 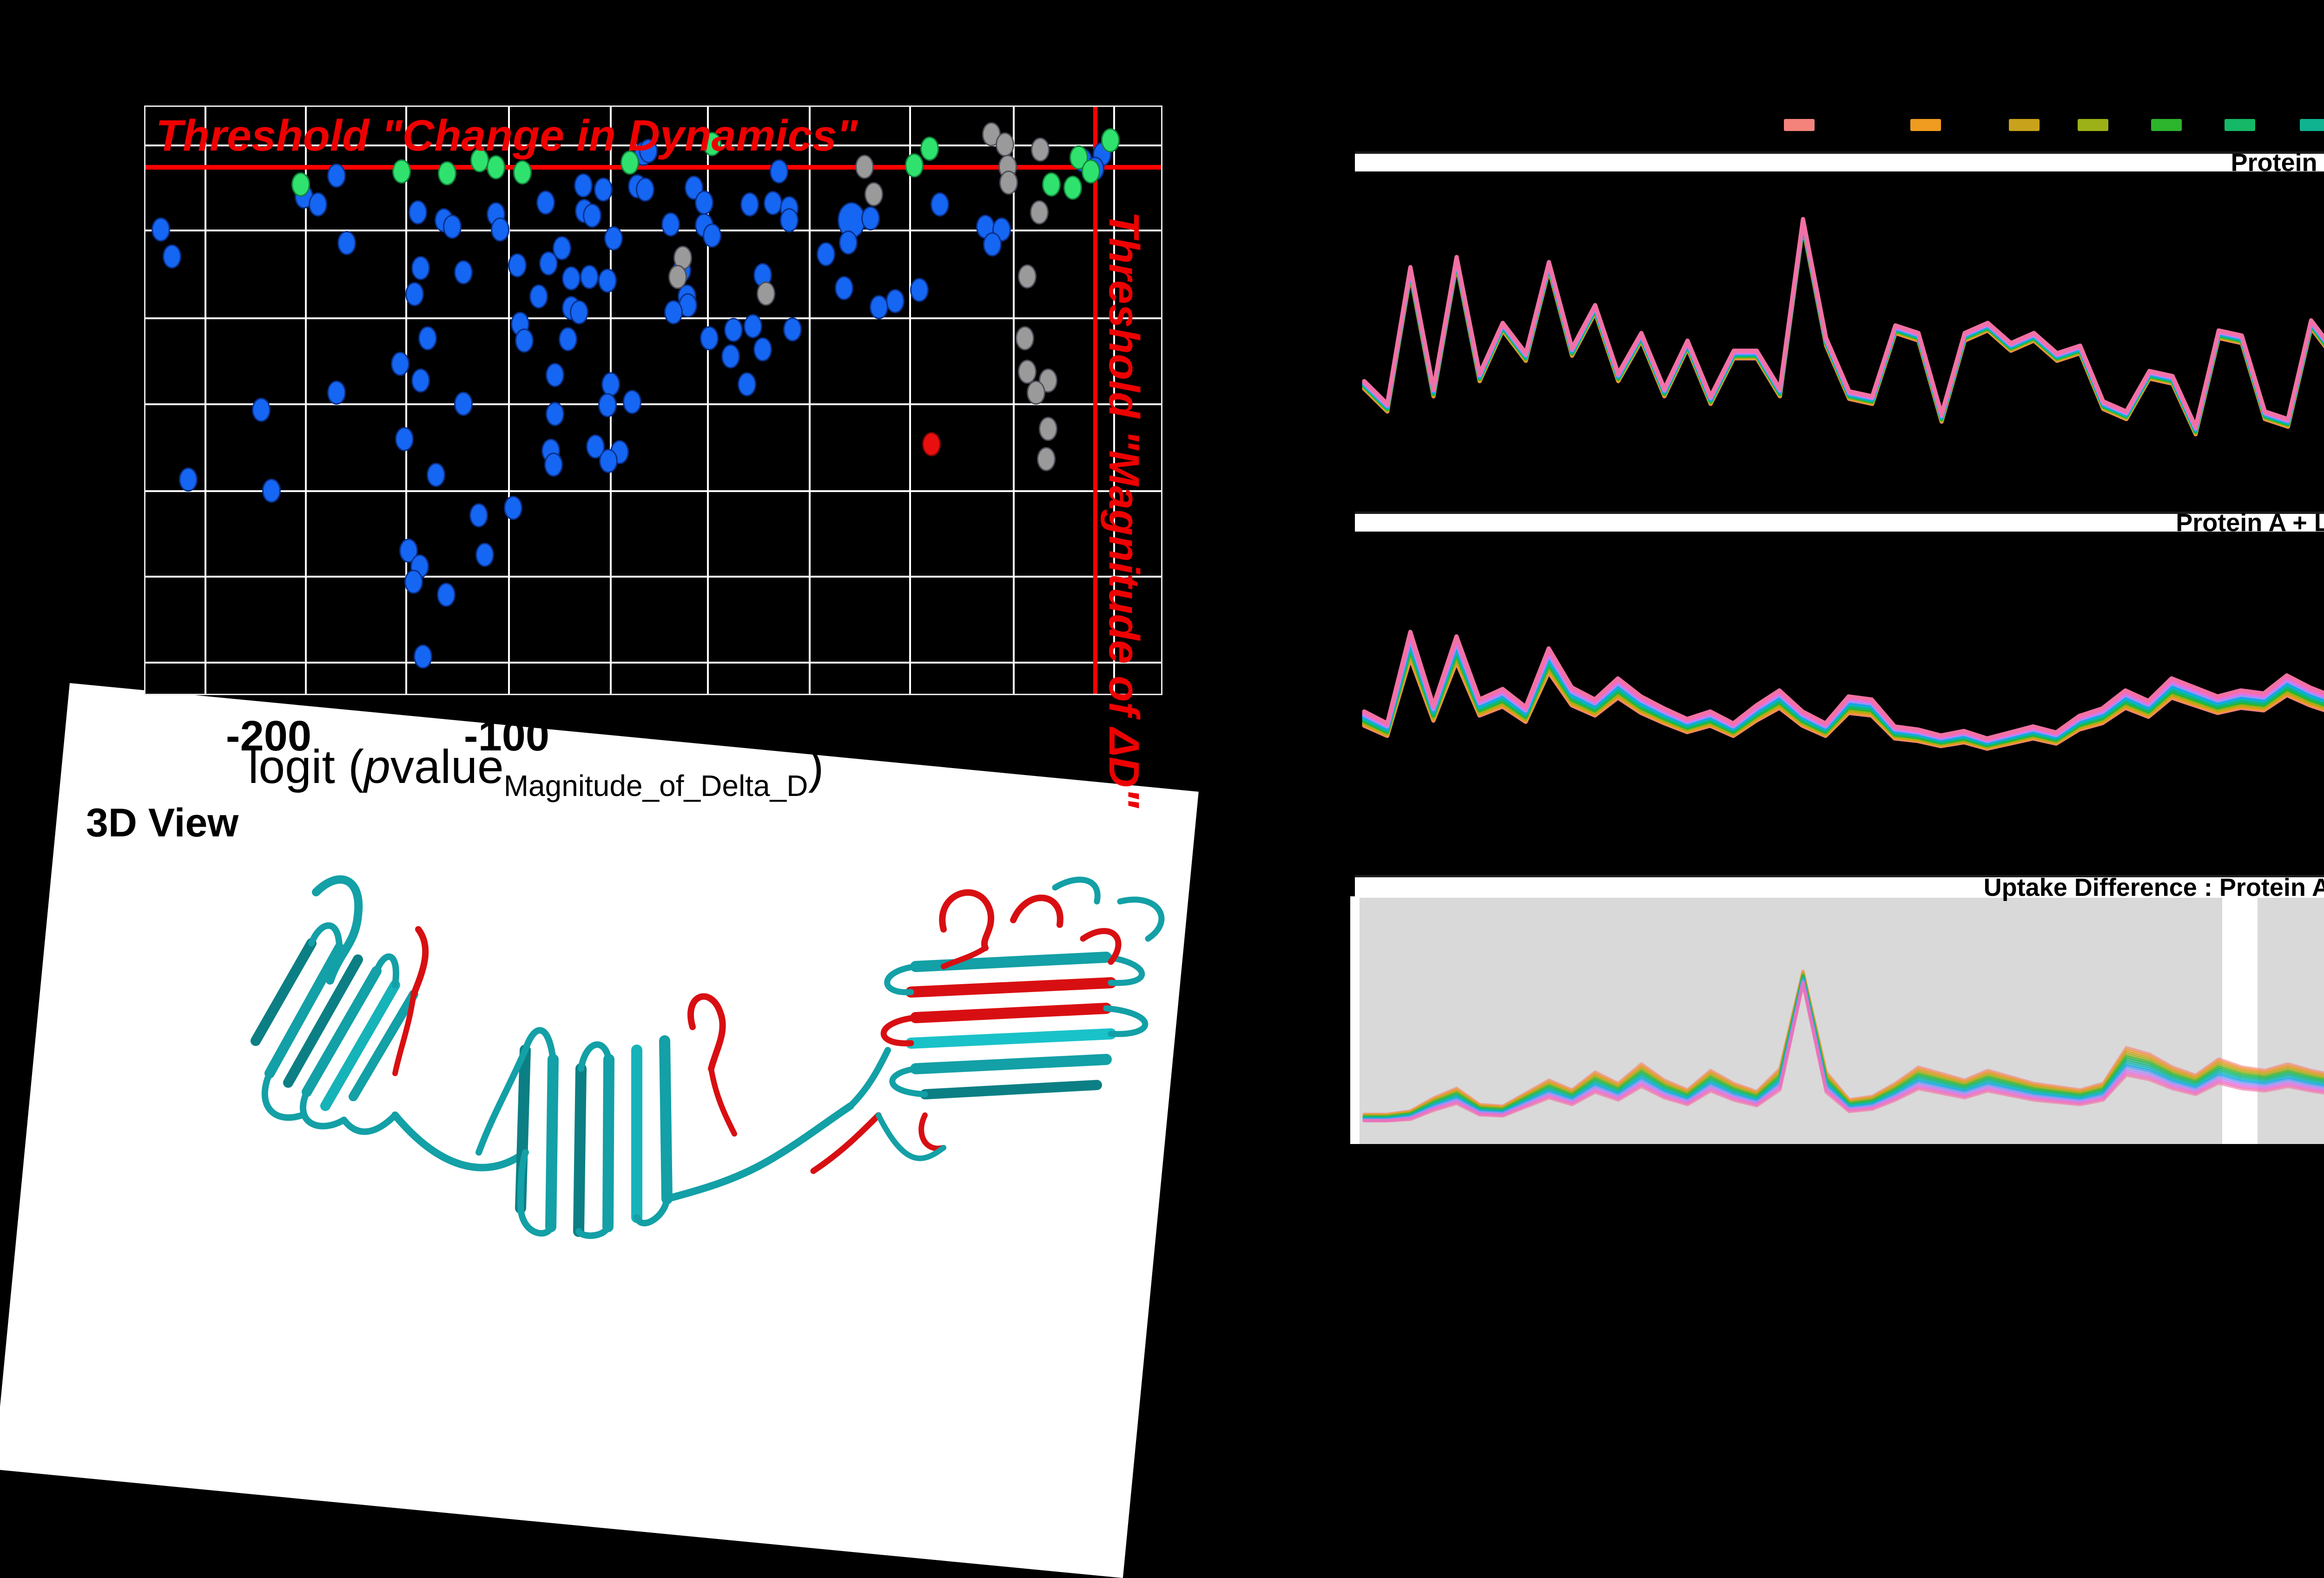 What do you see at coordinates (507, 135) in the screenshot?
I see `threshold-change-in-dynamics-label: Threshold "Change in Dynamics"` at bounding box center [507, 135].